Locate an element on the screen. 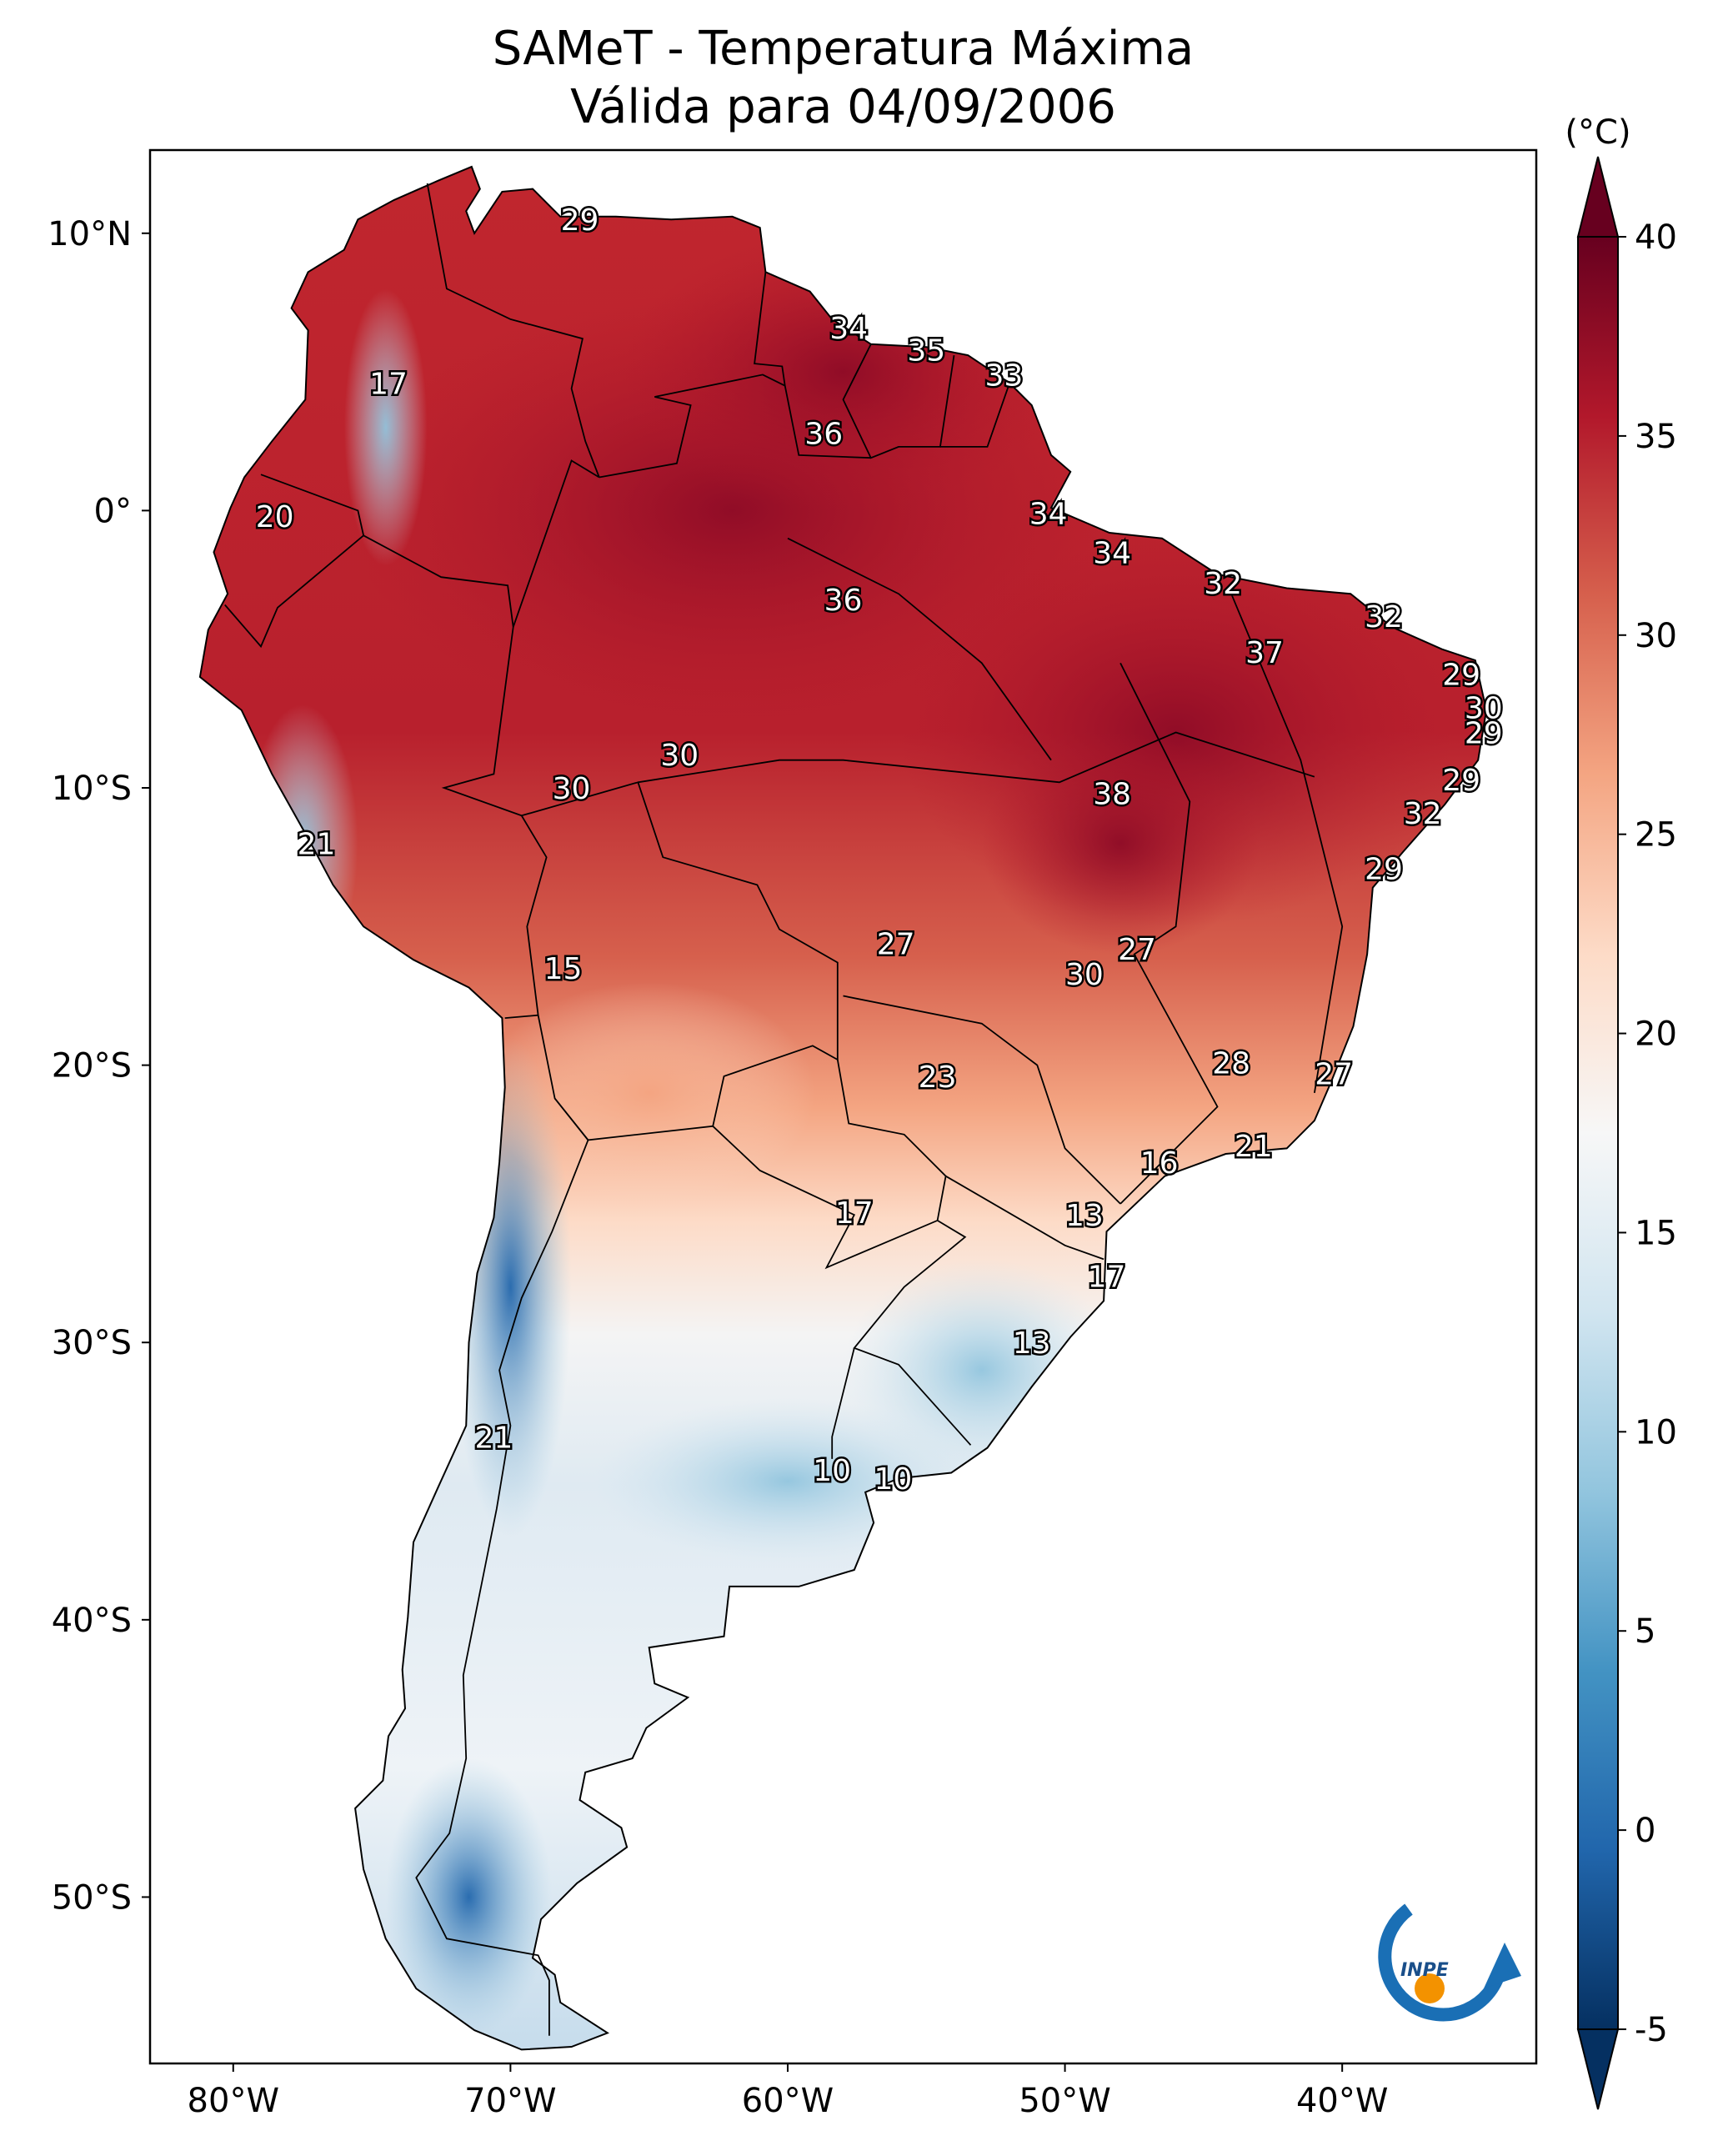 The image size is (1723, 2156). temperature-label: 33 is located at coordinates (1005, 375).